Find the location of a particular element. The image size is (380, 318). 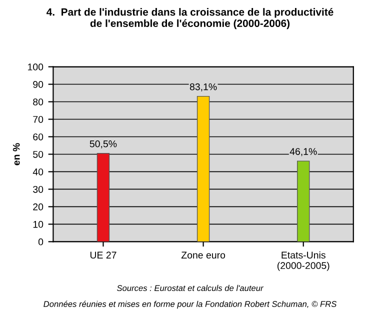

y-tick-label: 60 is located at coordinates (38, 136).